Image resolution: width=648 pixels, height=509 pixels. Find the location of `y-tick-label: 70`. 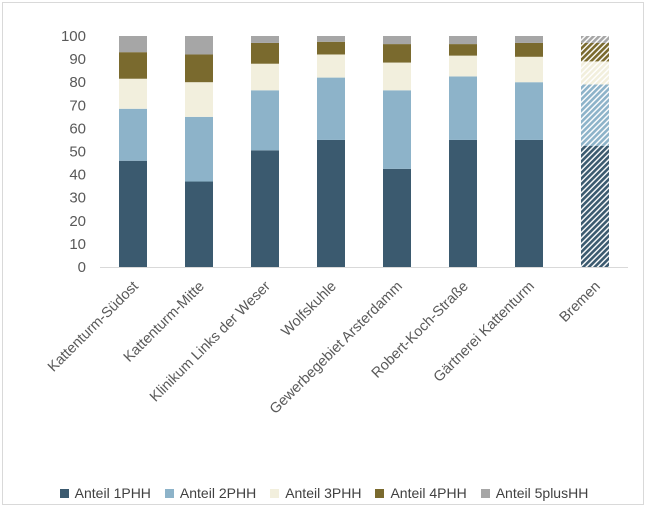

y-tick-label: 70 is located at coordinates (77, 105).